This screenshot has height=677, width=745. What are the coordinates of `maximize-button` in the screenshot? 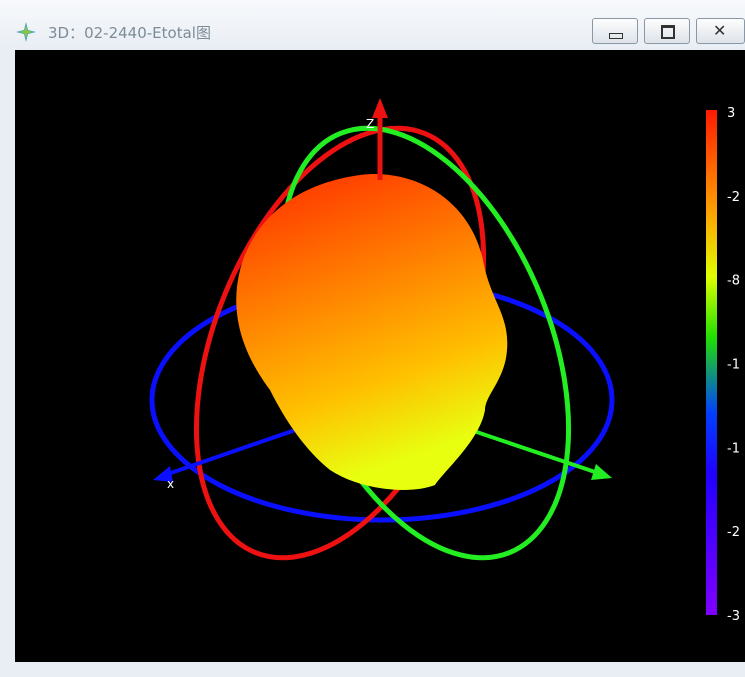 It's located at (667, 31).